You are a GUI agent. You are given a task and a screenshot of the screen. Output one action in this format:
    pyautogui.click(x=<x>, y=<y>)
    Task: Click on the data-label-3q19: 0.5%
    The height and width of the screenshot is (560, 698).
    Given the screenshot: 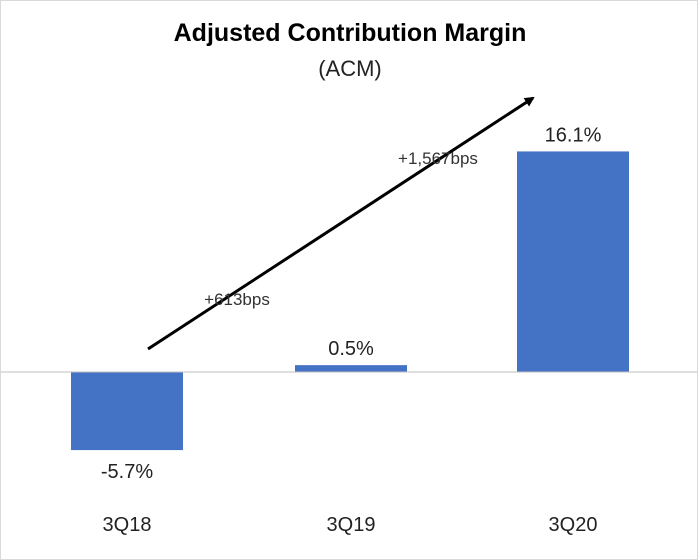 What is the action you would take?
    pyautogui.click(x=351, y=349)
    